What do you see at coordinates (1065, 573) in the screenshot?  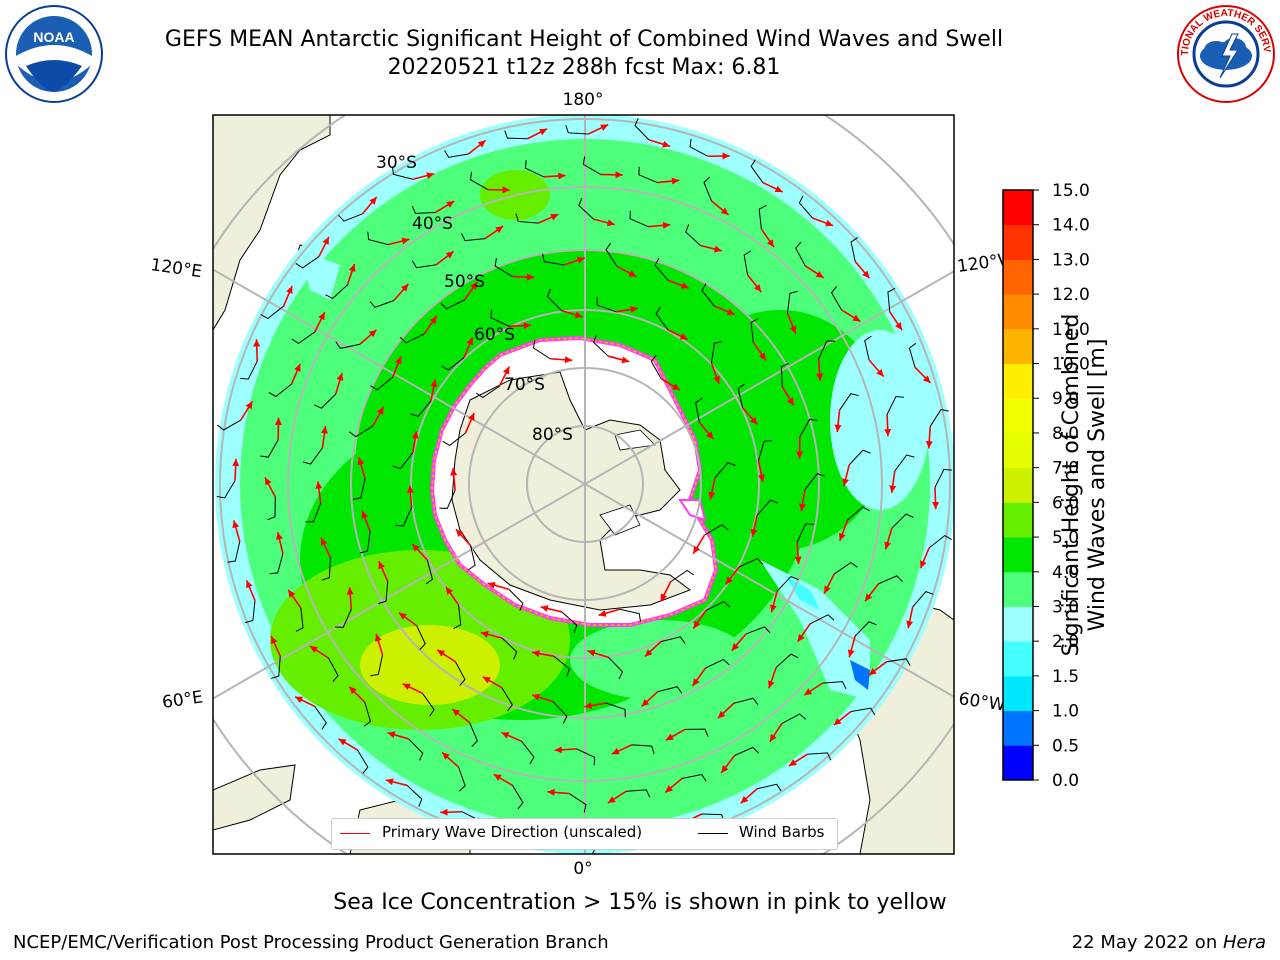 I see `colorbar-tick-label: 4.0` at bounding box center [1065, 573].